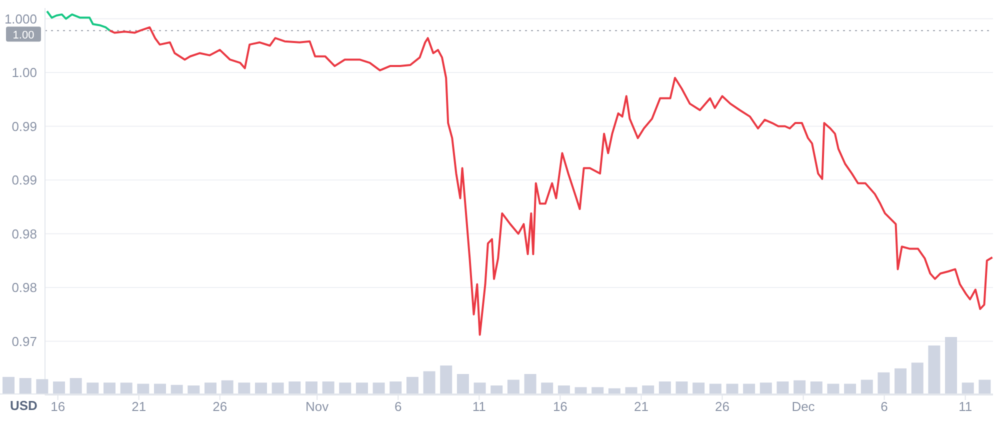 The image size is (1000, 421). I want to click on x-tick-label: Dec, so click(804, 406).